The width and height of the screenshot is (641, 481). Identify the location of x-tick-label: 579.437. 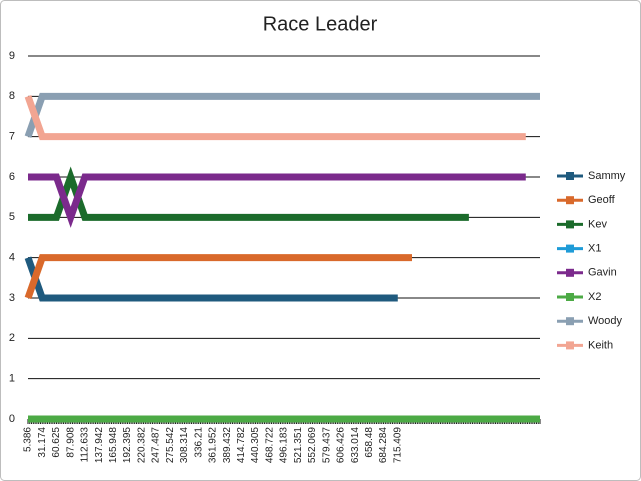
(326, 445).